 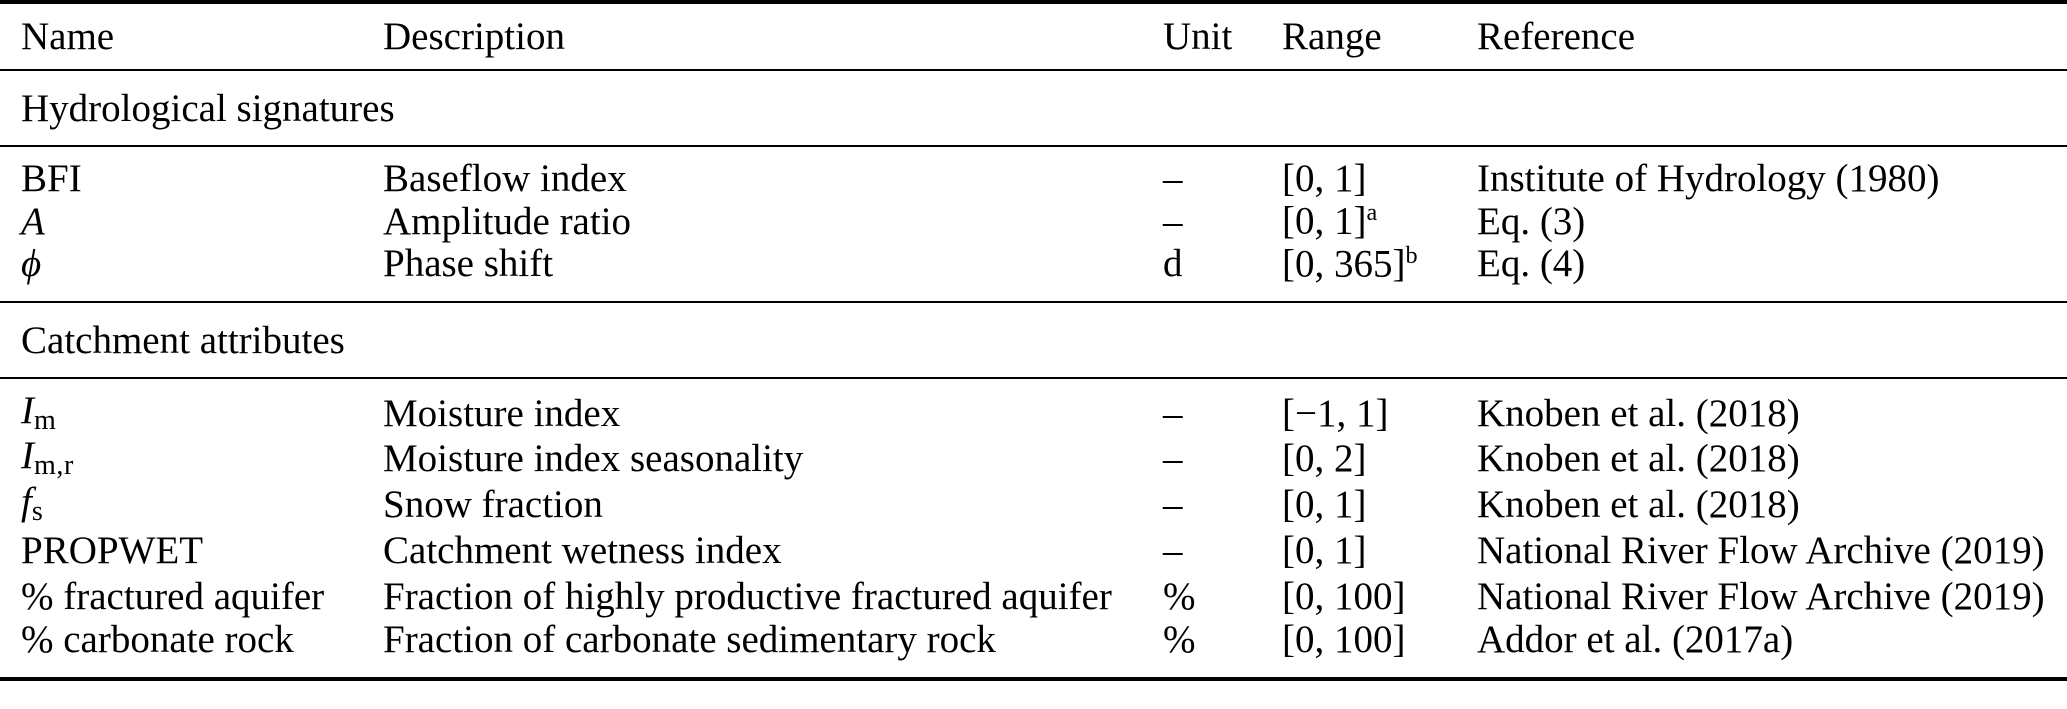 What do you see at coordinates (191, 406) in the screenshot?
I see `cell-name: Im` at bounding box center [191, 406].